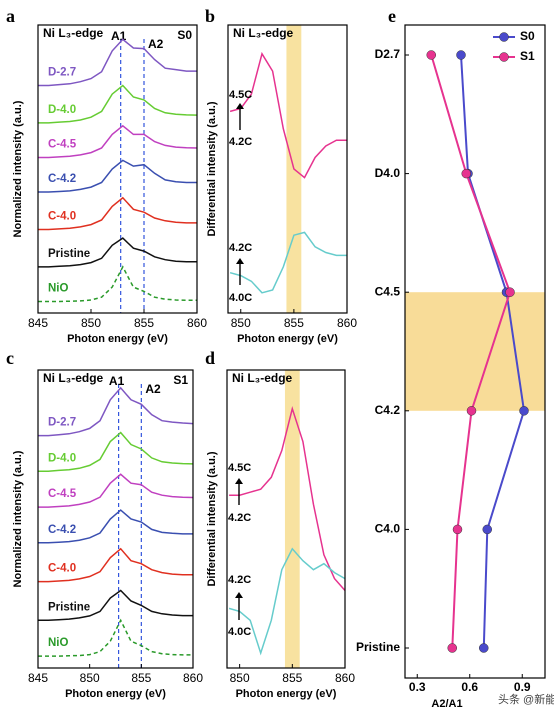  I want to click on x-tick-label: 0.3, so click(417, 687).